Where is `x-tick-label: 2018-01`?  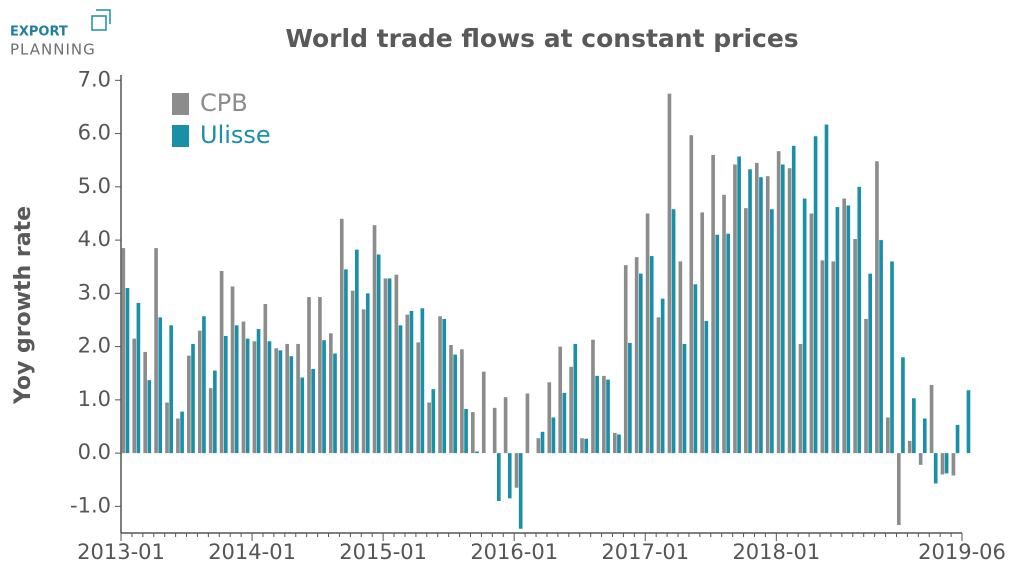
x-tick-label: 2018-01 is located at coordinates (776, 552).